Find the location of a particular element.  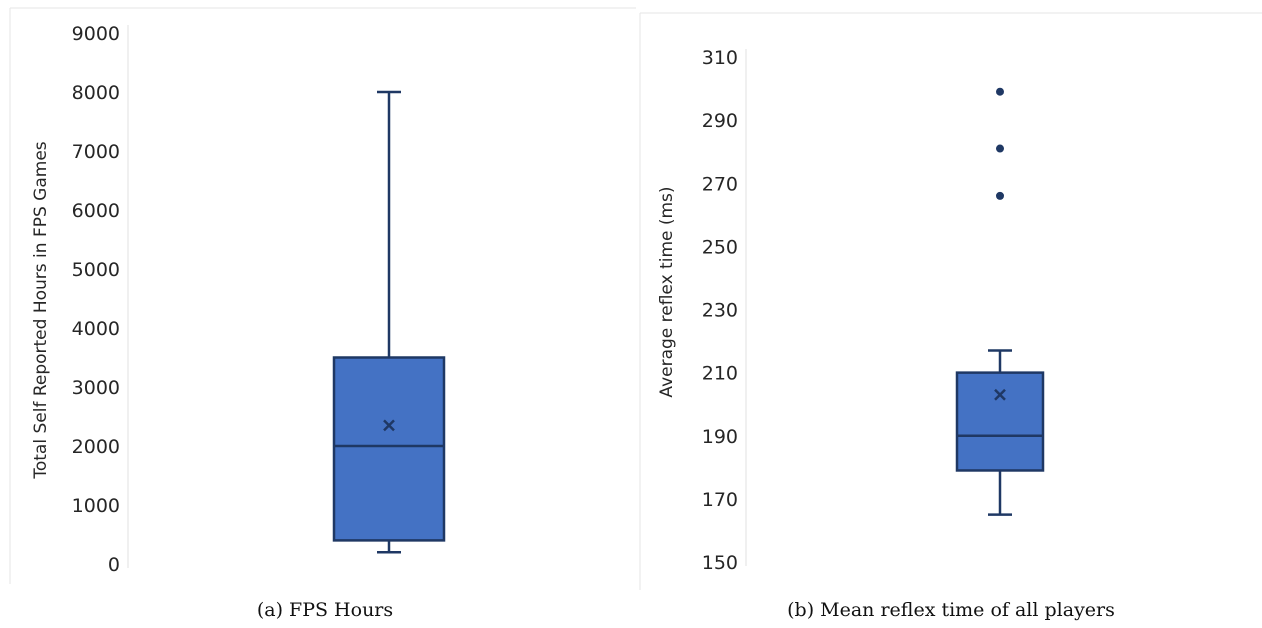

panel-caption: (b) Mean reflex time of all players is located at coordinates (951, 610).